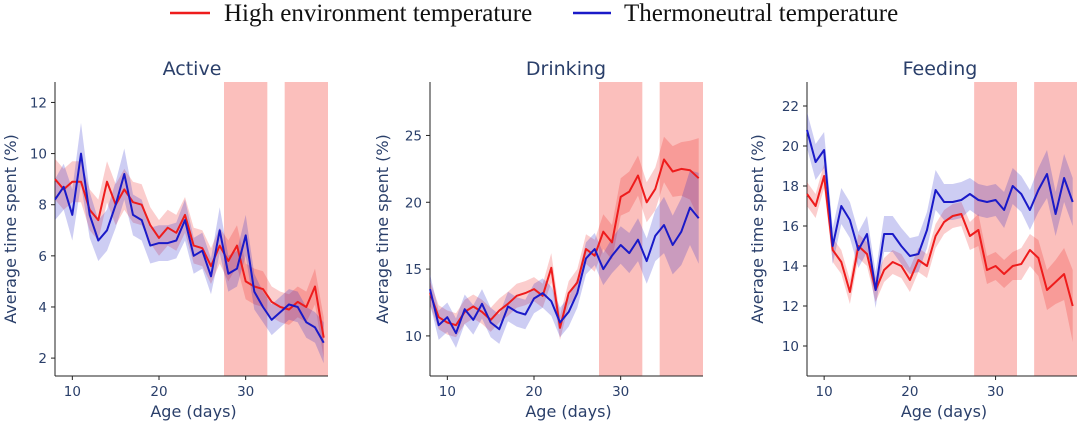 The image size is (1080, 426). What do you see at coordinates (42, 206) in the screenshot?
I see `y-tick-label: 8` at bounding box center [42, 206].